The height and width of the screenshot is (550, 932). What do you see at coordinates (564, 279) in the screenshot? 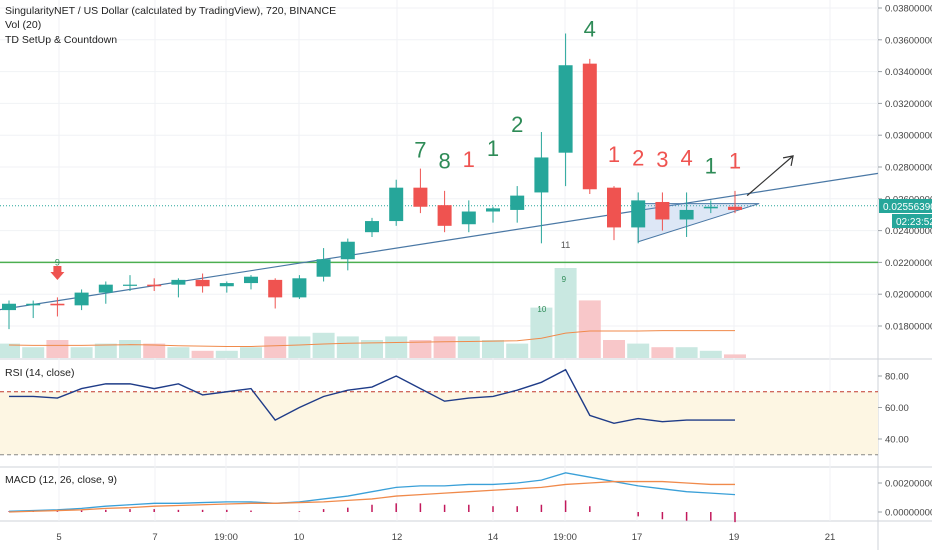
I see `volume-count-label: 9` at bounding box center [564, 279].